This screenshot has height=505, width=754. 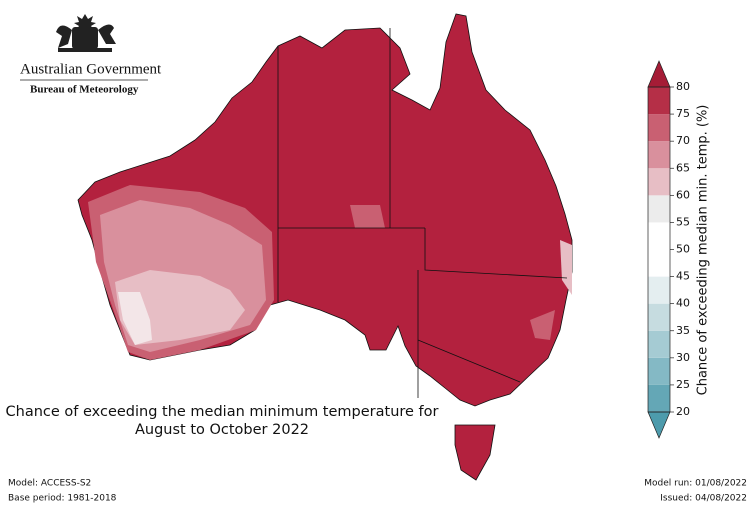 I want to click on colorbar-tick-label: 70, so click(x=683, y=140).